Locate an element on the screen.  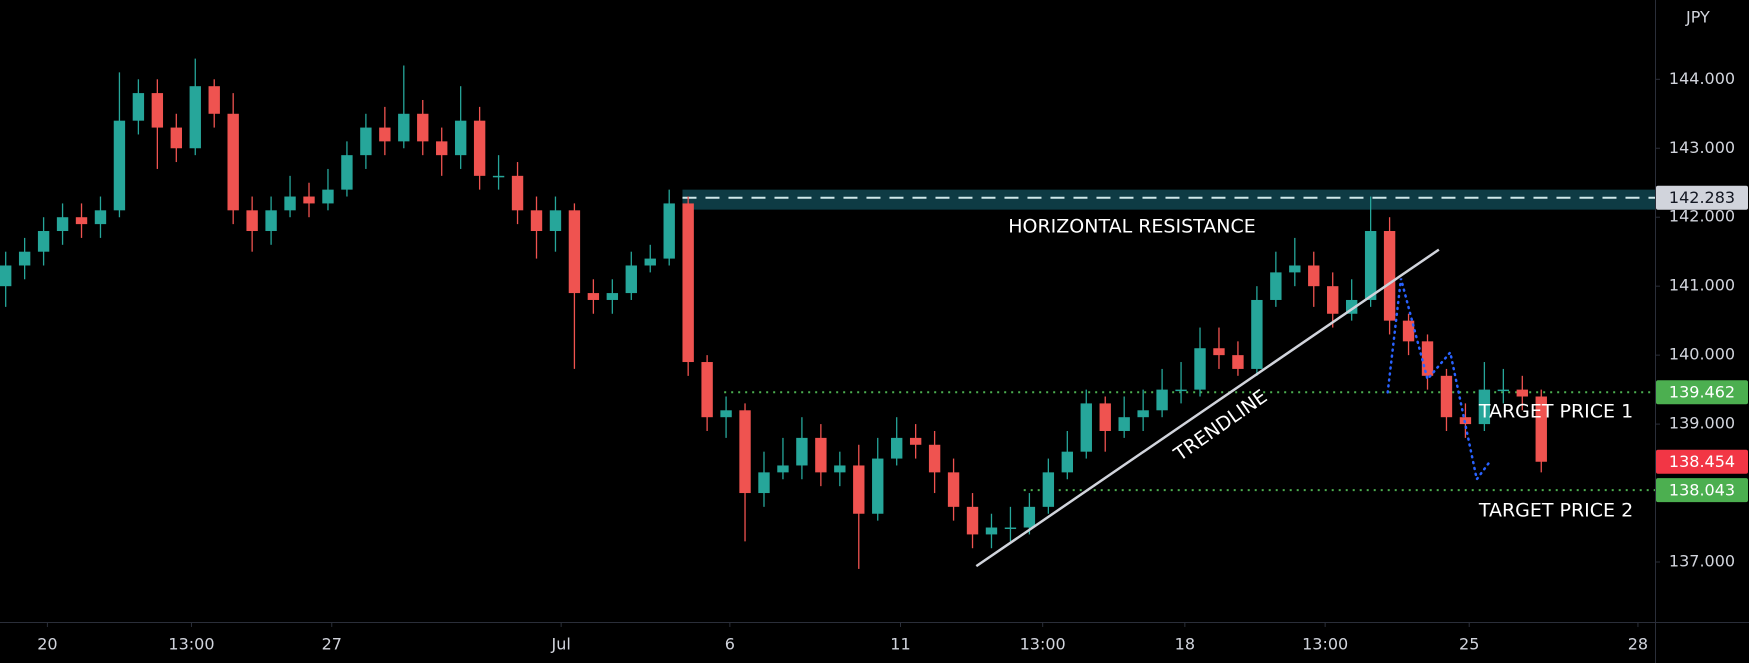
x-tick-label: 25 is located at coordinates (1469, 644).